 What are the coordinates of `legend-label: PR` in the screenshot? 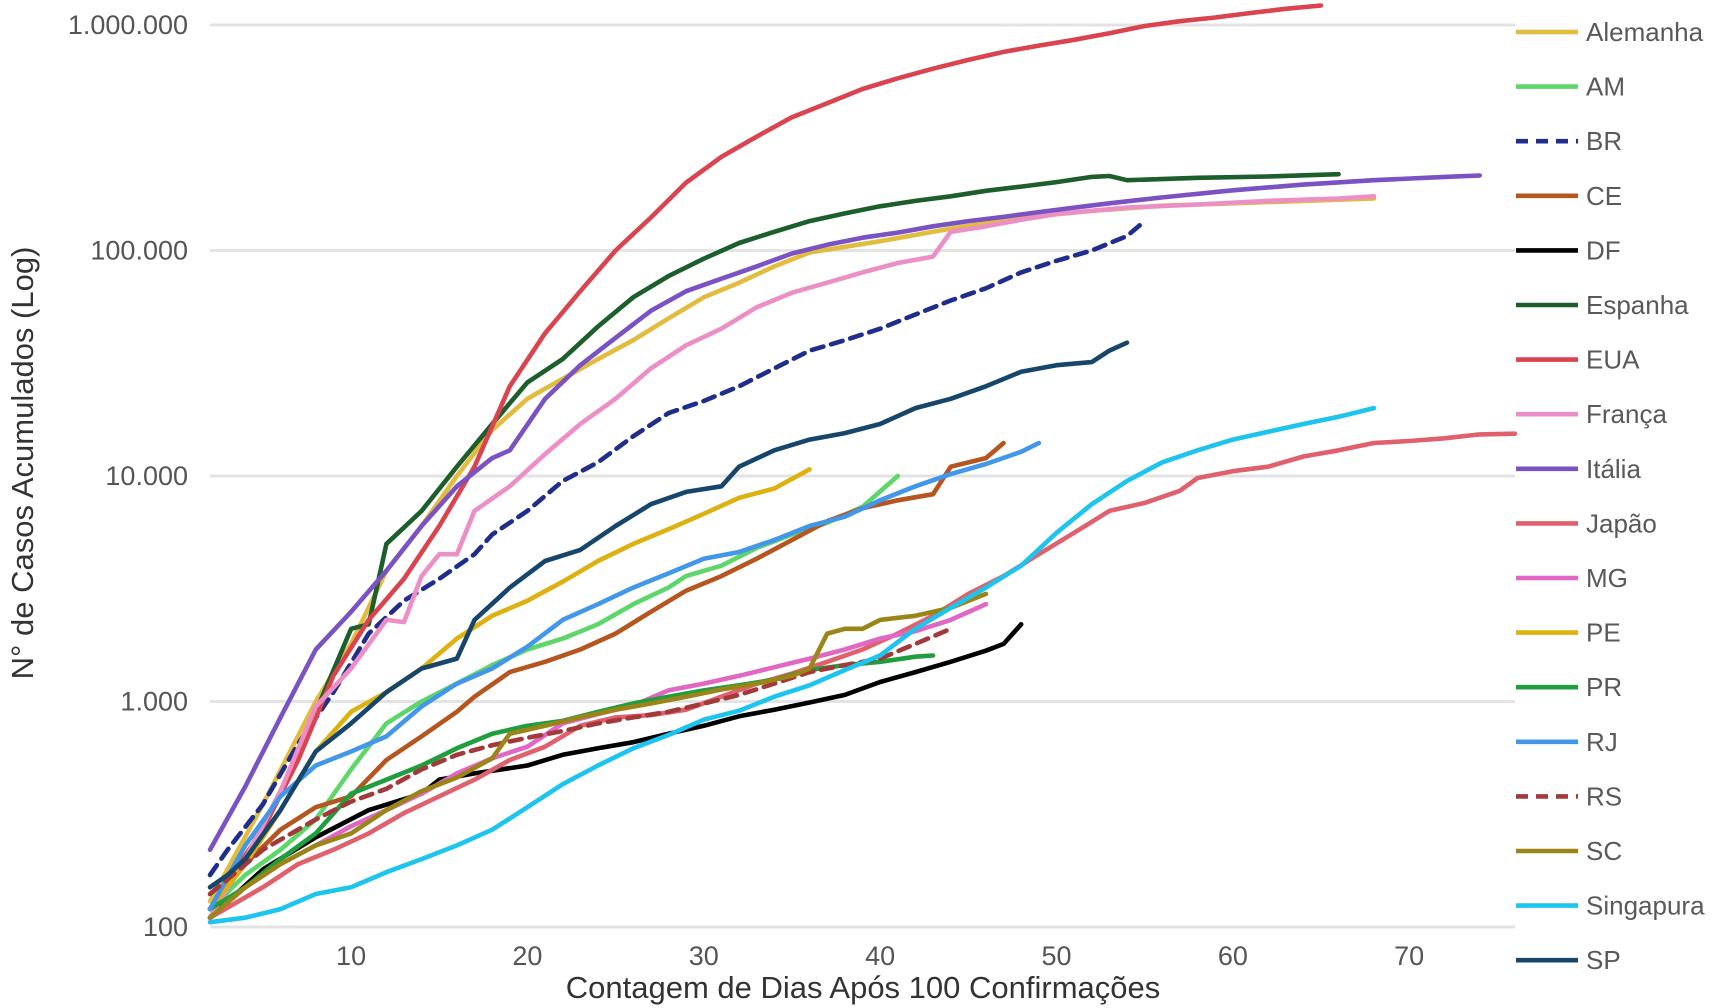 It's located at (1604, 687).